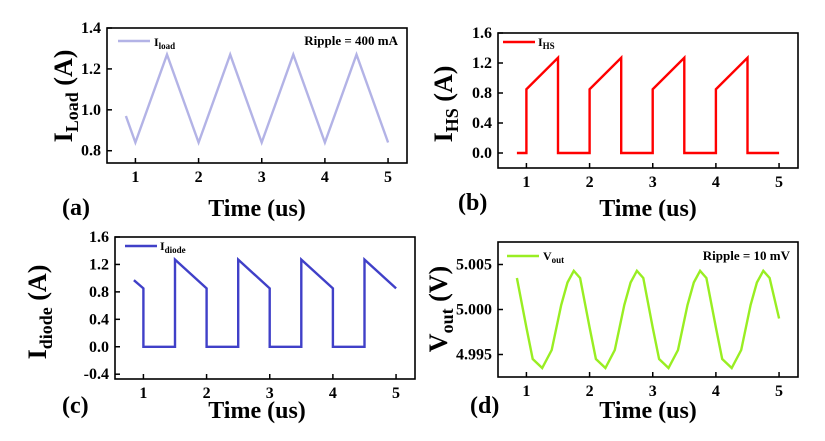 Image resolution: width=825 pixels, height=441 pixels. Describe the element at coordinates (648, 411) in the screenshot. I see `panel-d-x-axis-label: Time (us)` at that location.